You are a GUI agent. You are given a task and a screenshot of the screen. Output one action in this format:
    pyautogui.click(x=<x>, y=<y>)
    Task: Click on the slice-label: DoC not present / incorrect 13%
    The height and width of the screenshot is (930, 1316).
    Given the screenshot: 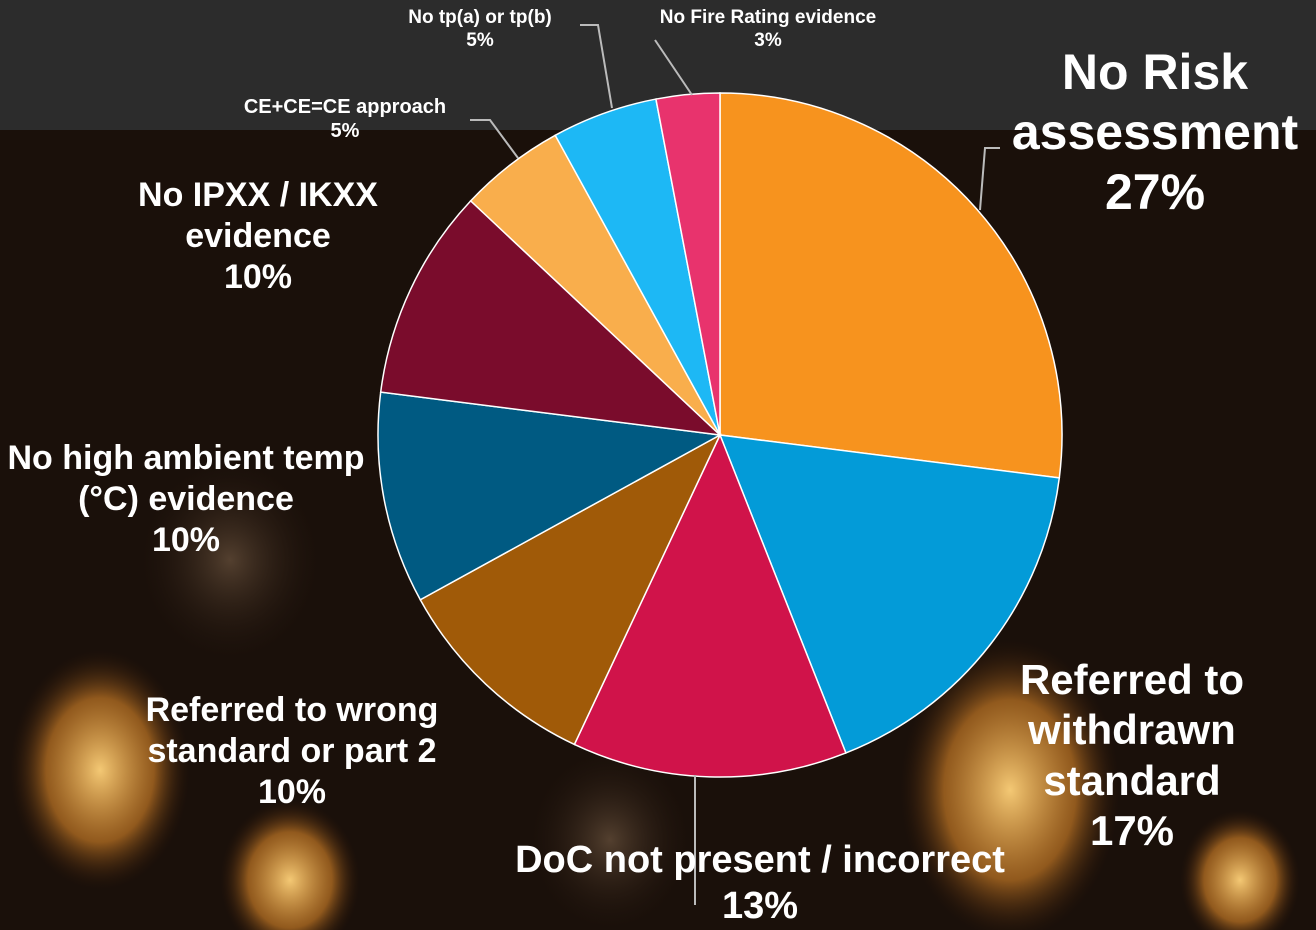 What is the action you would take?
    pyautogui.click(x=760, y=883)
    